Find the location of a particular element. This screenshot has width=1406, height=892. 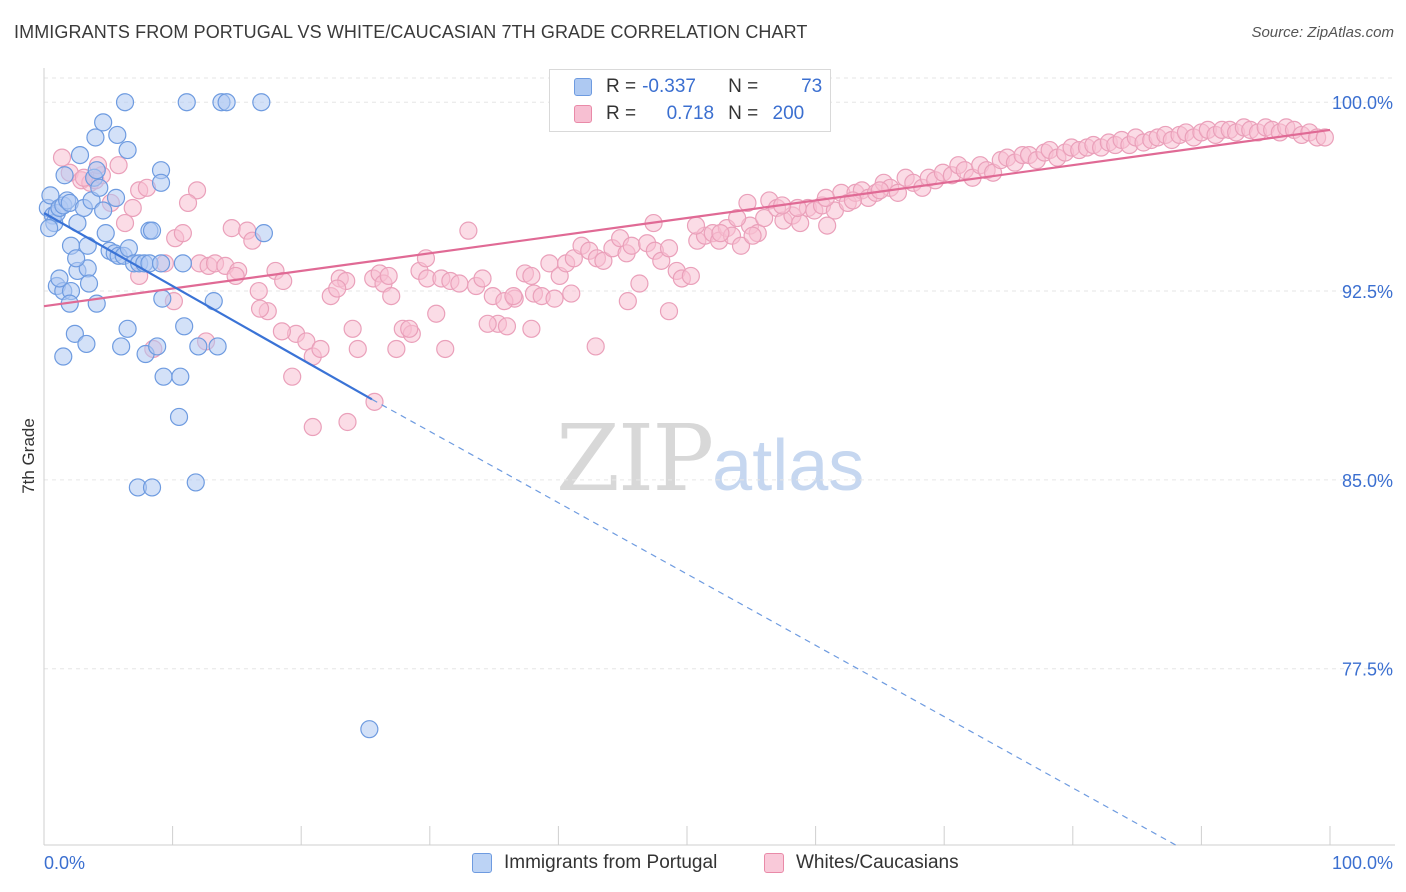

series-legend-white: Whites/Caucasians is located at coordinates (861, 863).